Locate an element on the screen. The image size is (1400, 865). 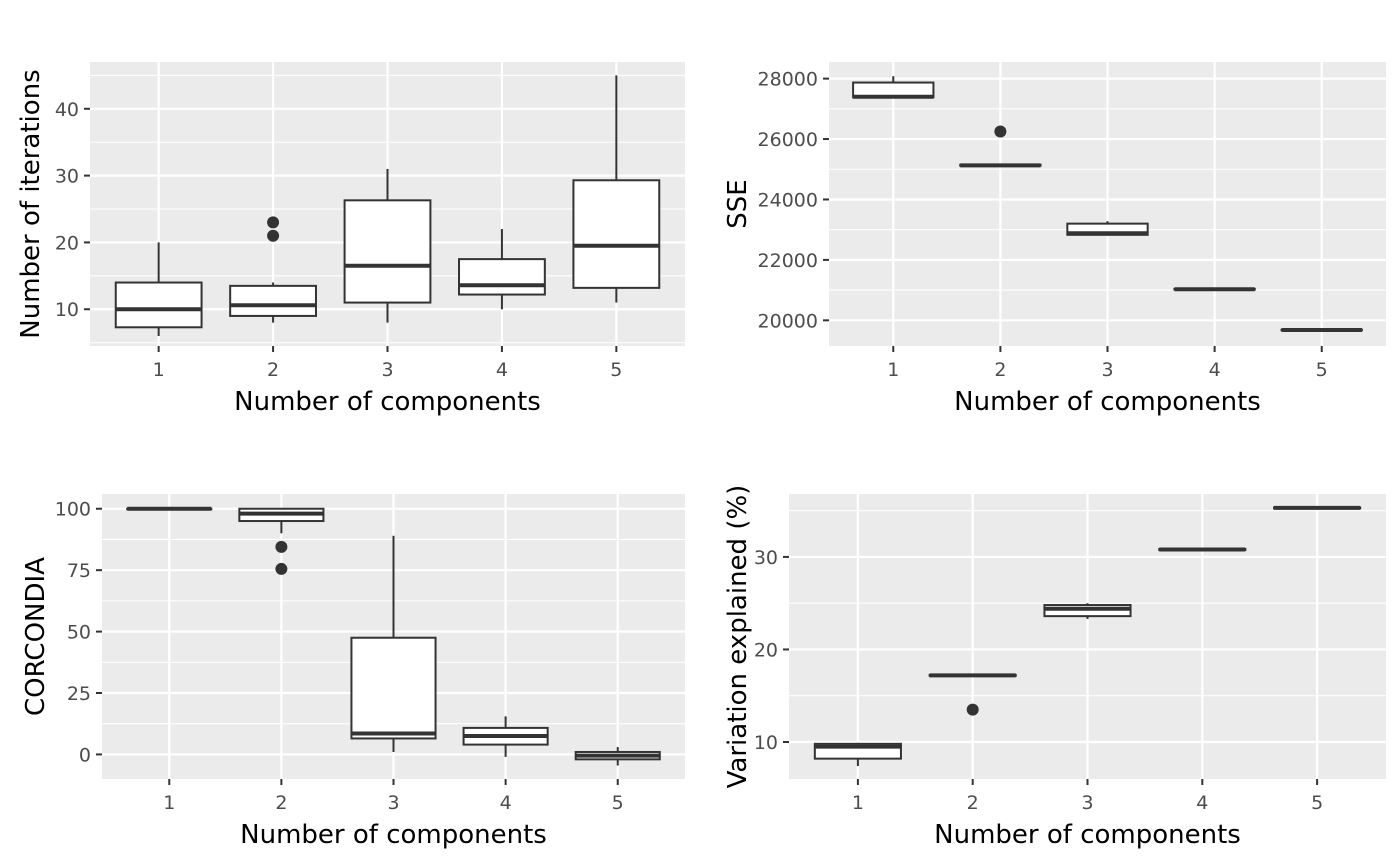
y-axis-title: Variation explained (%) is located at coordinates (738, 637).